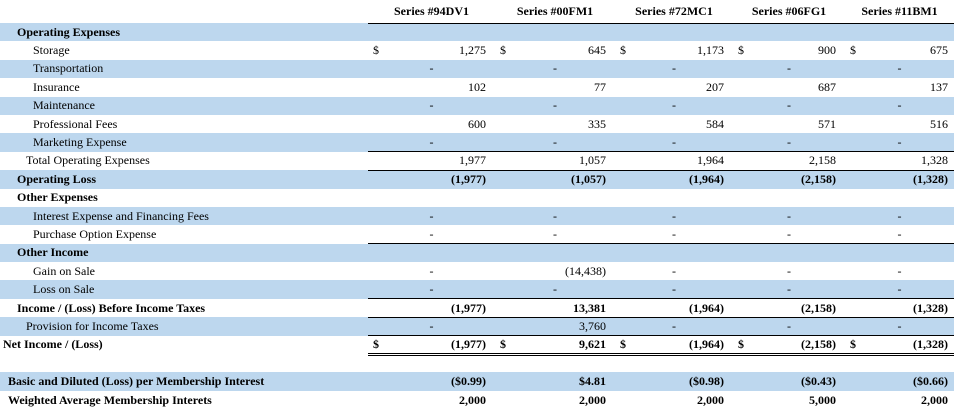 This screenshot has height=409, width=954. I want to click on corner-cell, so click(184, 11).